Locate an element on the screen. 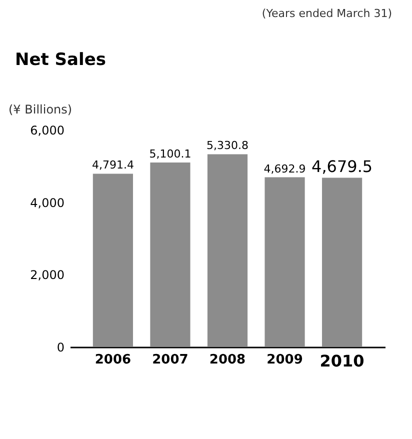  y-tick-label: 0 is located at coordinates (60, 347).